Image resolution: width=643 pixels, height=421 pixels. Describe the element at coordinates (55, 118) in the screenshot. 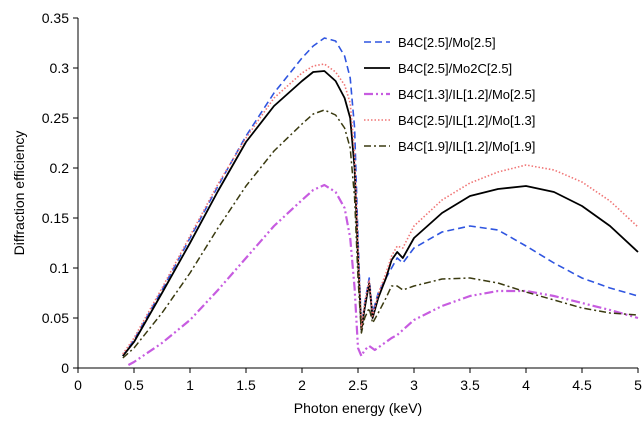

I see `y-tick-label: 0.25` at that location.